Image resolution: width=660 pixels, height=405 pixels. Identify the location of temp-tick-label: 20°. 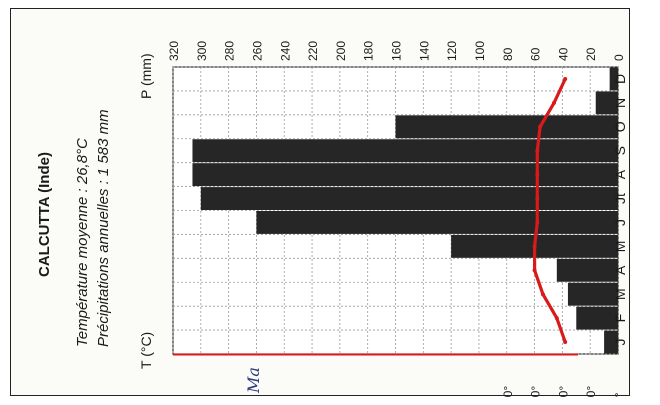
(563, 391).